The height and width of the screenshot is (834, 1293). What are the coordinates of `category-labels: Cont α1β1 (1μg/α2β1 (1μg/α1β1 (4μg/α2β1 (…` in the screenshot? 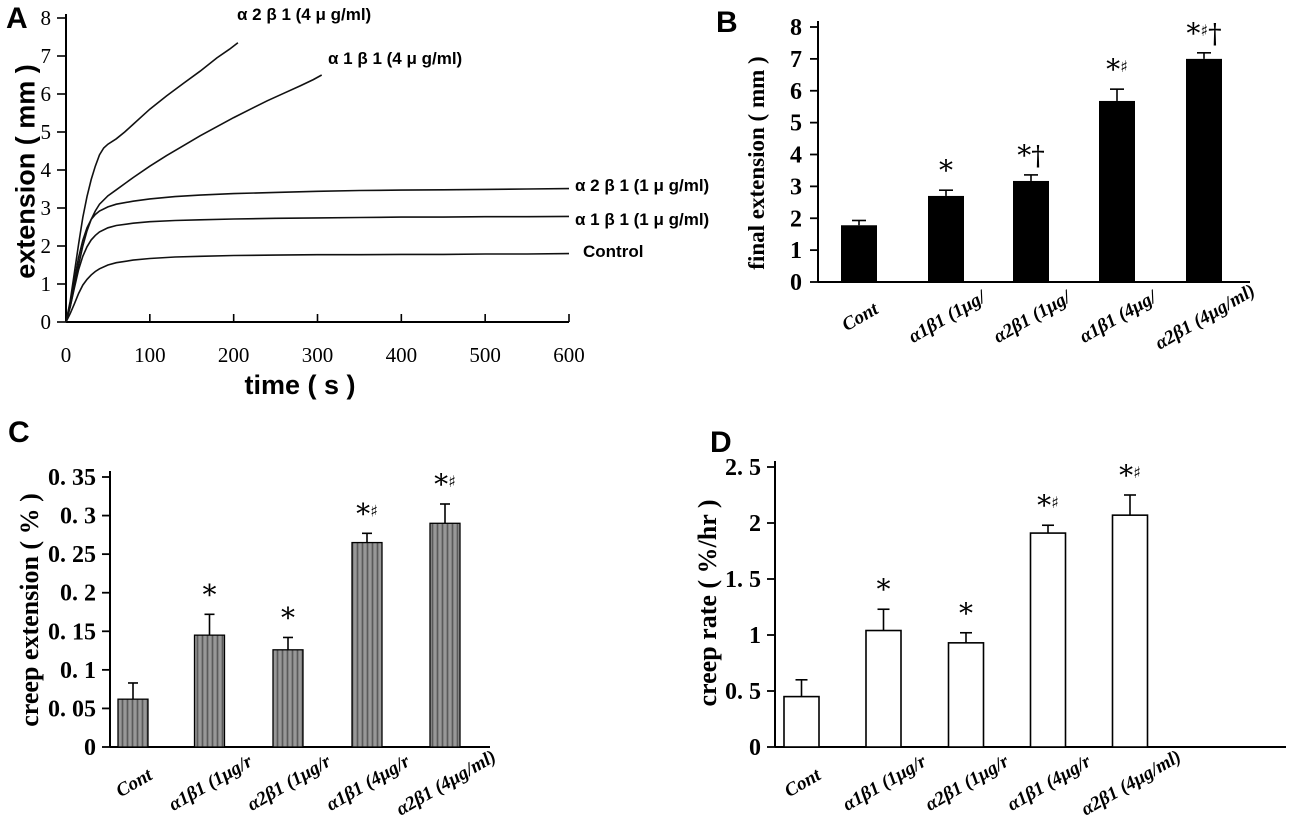 It's located at (1049, 317).